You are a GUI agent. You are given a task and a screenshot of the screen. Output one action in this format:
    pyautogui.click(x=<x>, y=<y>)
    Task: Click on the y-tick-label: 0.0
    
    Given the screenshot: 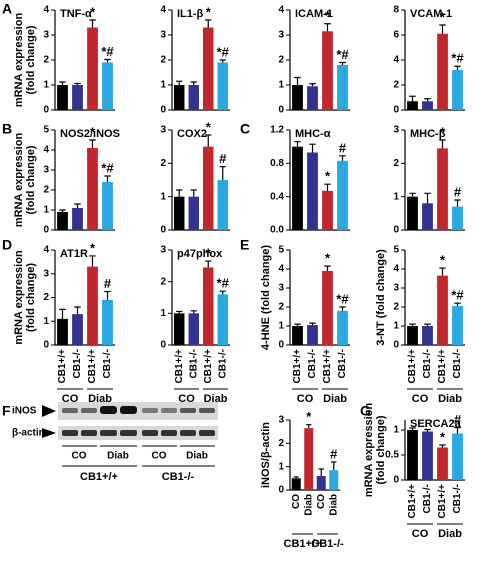 What is the action you would take?
    pyautogui.click(x=277, y=230)
    